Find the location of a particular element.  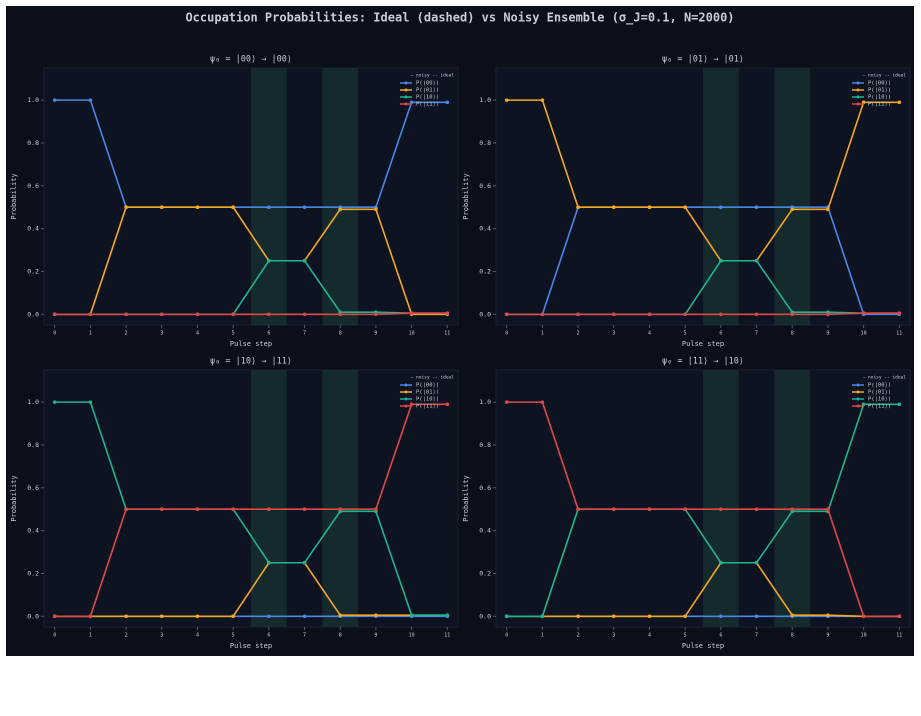

x-tick-label: 0 is located at coordinates (54, 636).